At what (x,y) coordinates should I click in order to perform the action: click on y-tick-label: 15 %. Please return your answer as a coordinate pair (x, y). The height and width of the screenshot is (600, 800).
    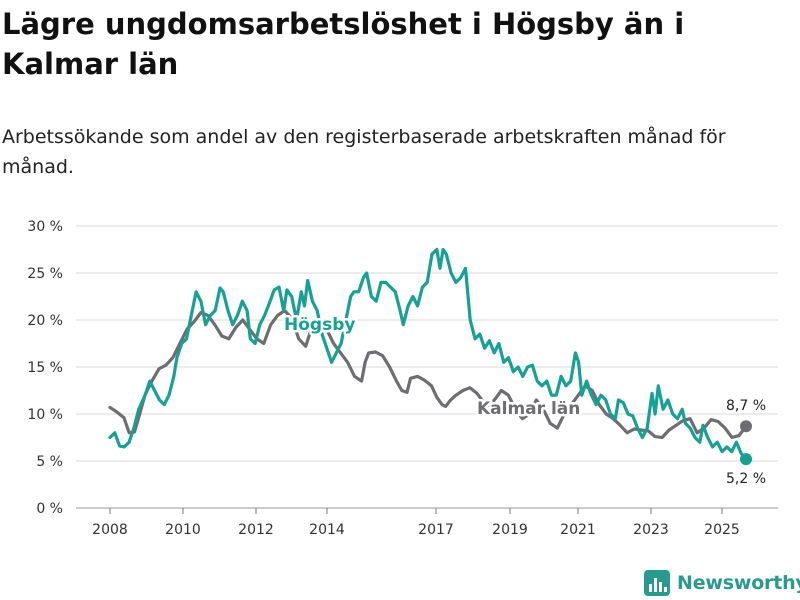
    Looking at the image, I should click on (45, 368).